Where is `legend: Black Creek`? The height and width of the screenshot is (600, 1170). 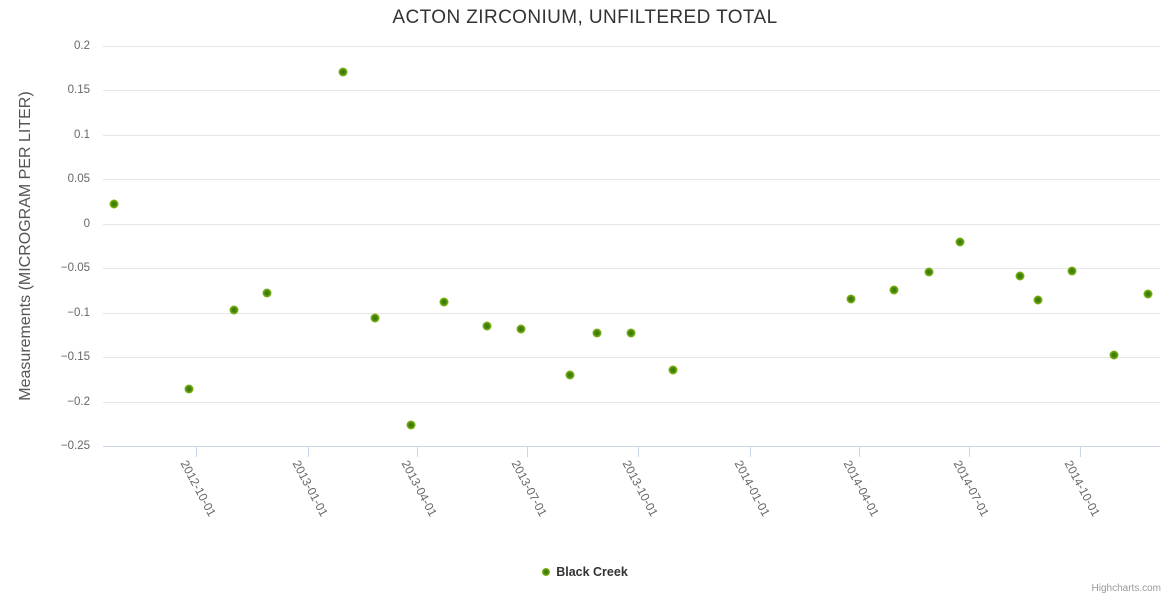 legend: Black Creek is located at coordinates (585, 572).